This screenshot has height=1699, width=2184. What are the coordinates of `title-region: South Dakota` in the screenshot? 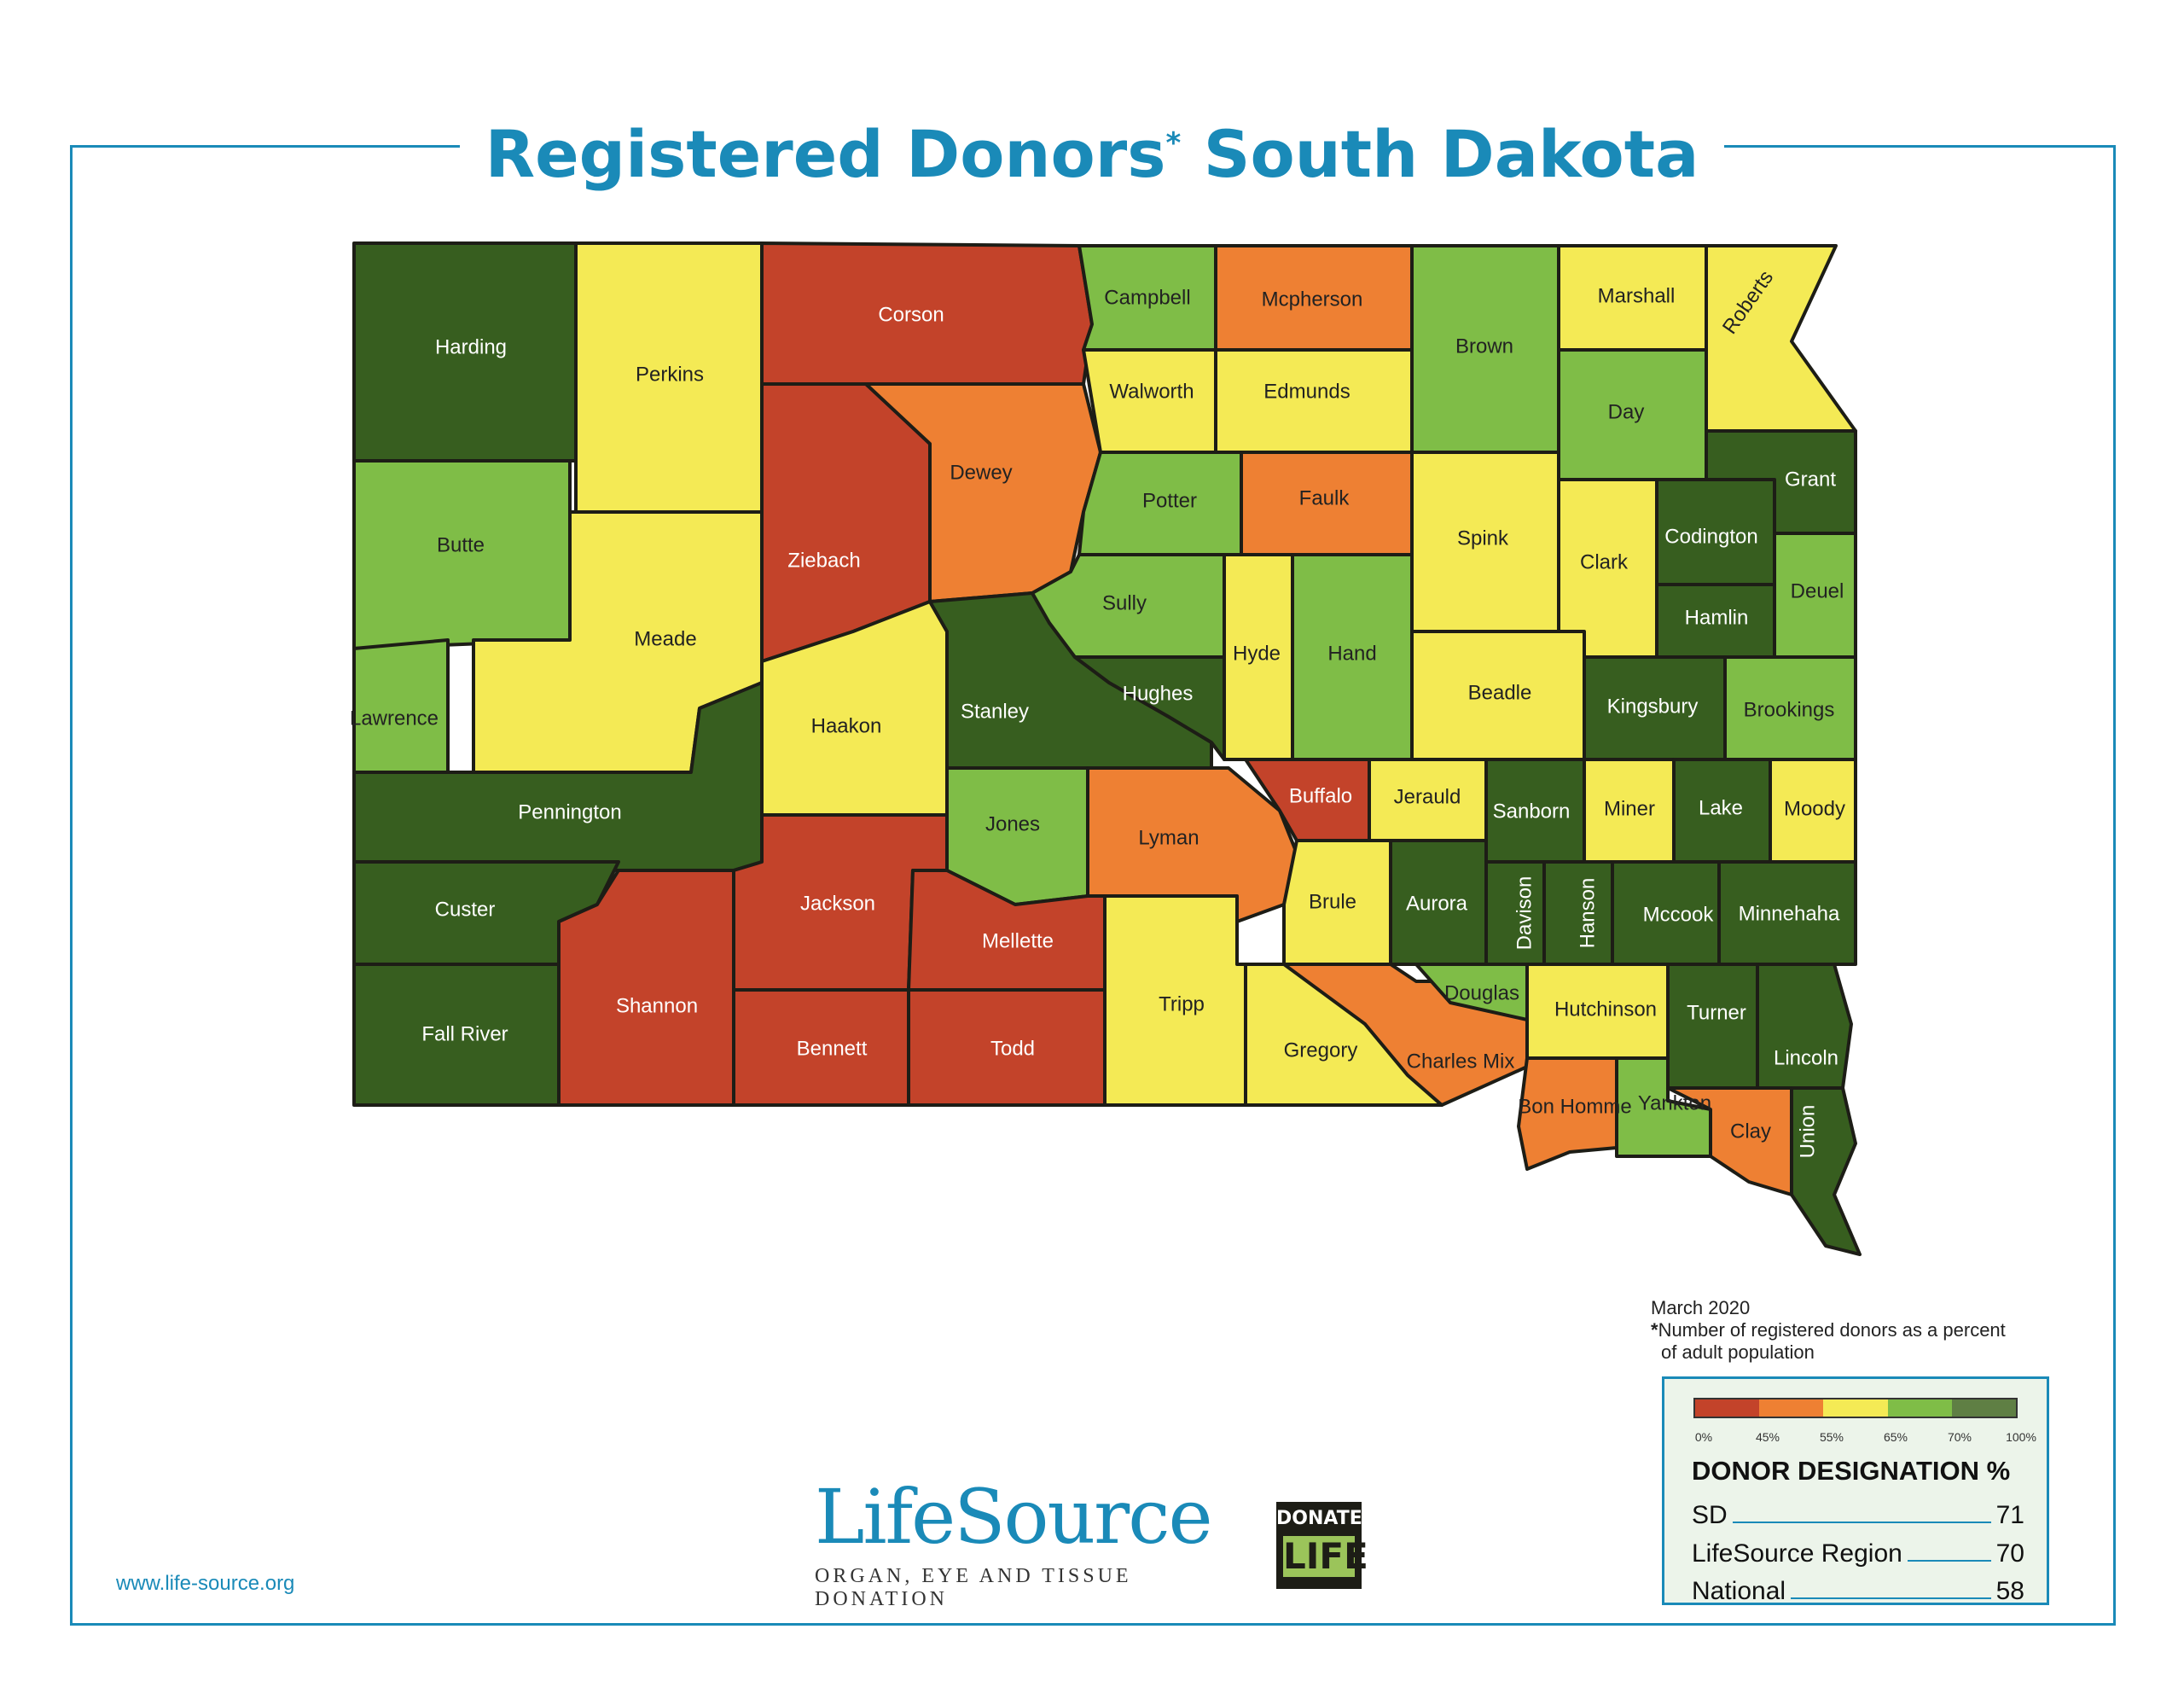 It's located at (1451, 154).